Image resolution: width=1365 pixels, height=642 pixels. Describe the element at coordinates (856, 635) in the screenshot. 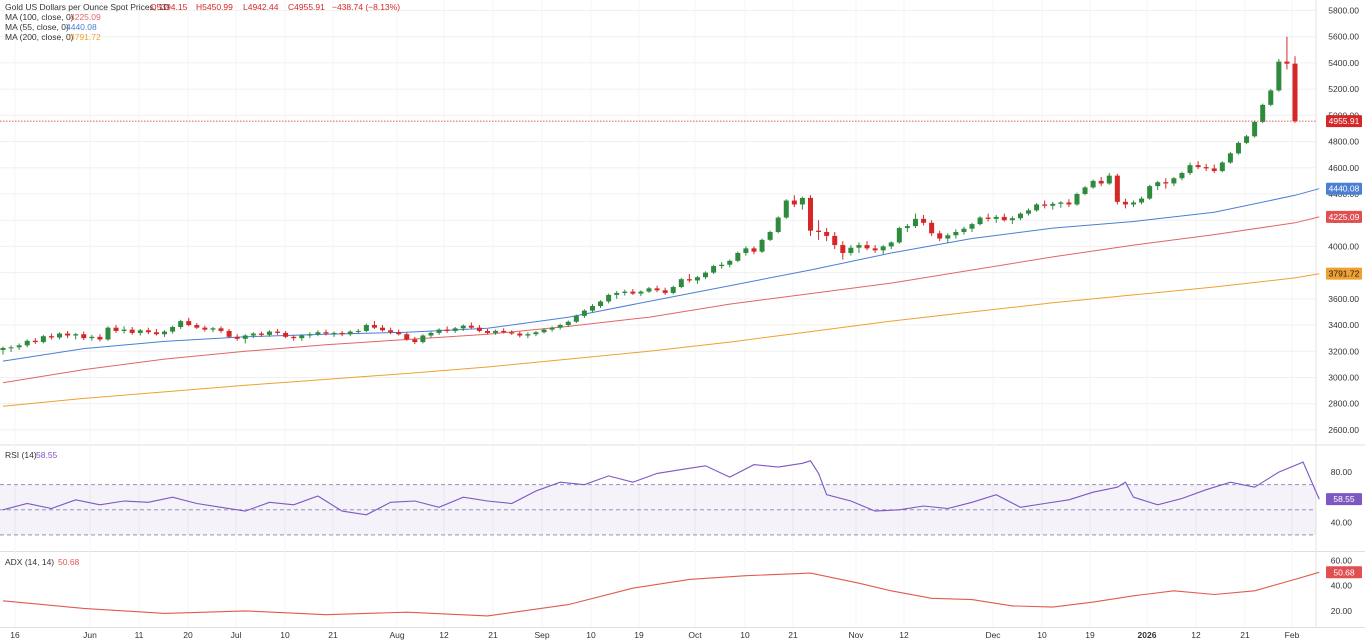

I see `x-tick-label: Nov` at that location.